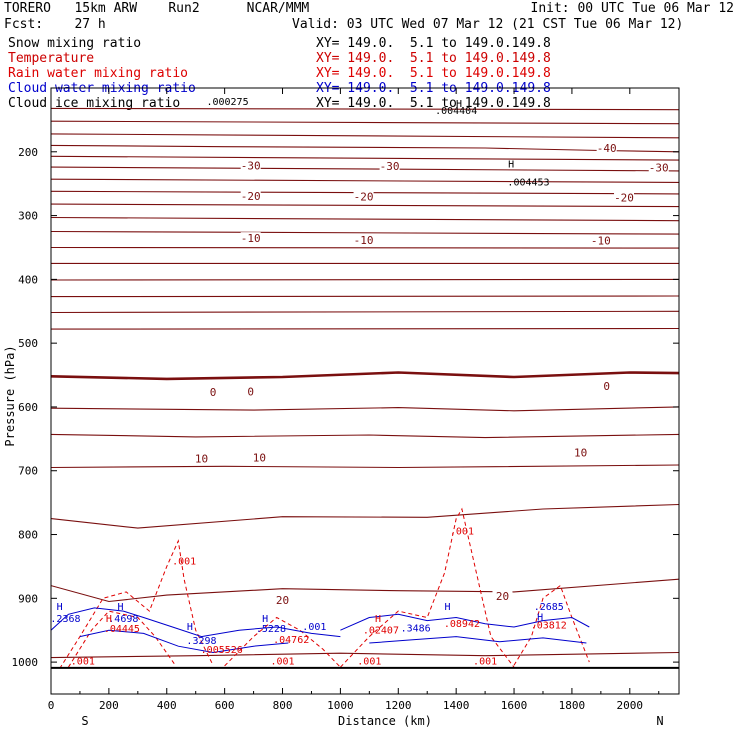 The width and height of the screenshot is (740, 740). I want to click on temperature-label: -20, so click(364, 197).